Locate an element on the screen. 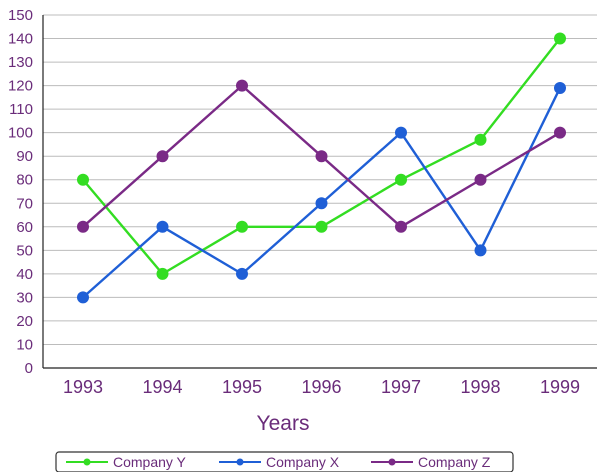 The image size is (597, 472). y-tick-label: 40 is located at coordinates (24, 274).